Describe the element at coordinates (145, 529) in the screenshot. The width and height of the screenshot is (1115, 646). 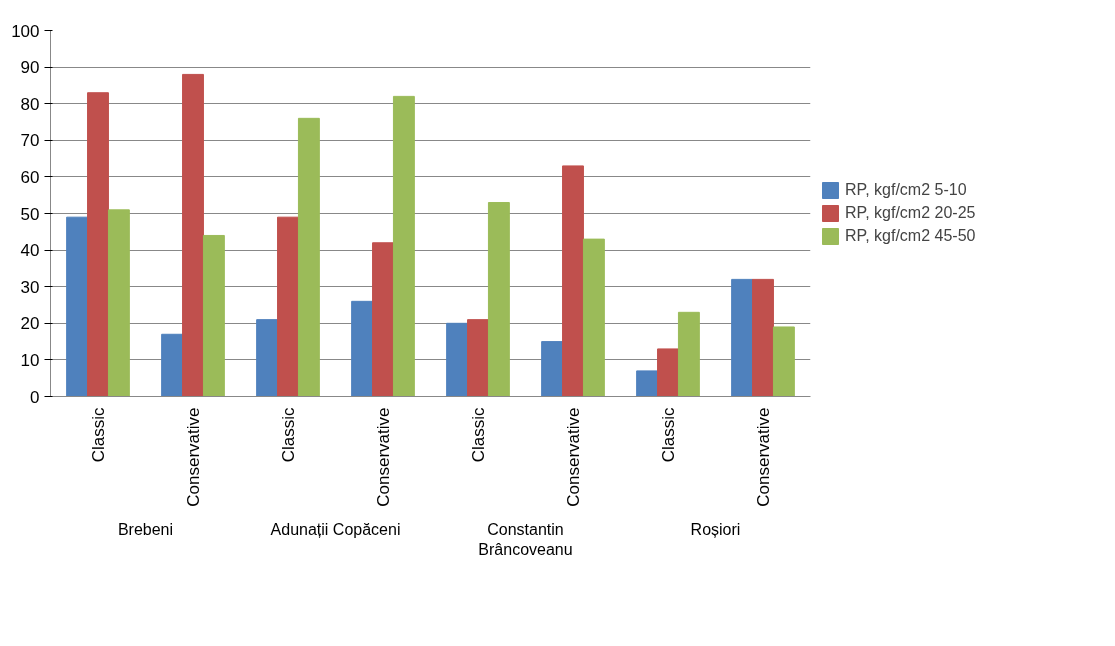
I see `text: Brebeni` at that location.